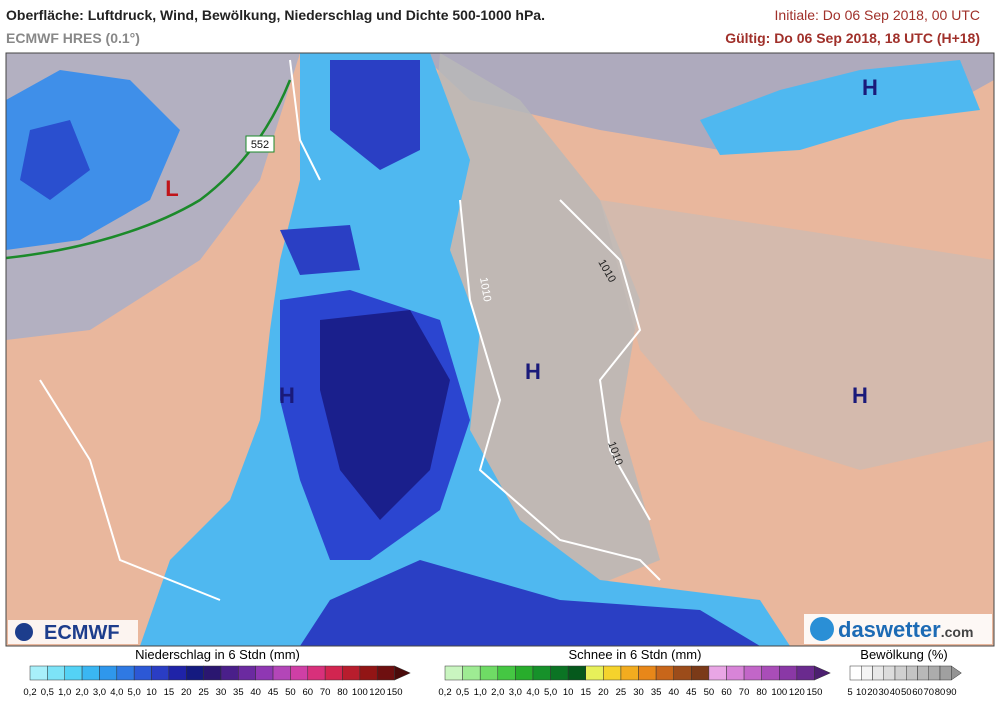 The height and width of the screenshot is (705, 1000). Describe the element at coordinates (898, 629) in the screenshot. I see `logo-bg` at that location.